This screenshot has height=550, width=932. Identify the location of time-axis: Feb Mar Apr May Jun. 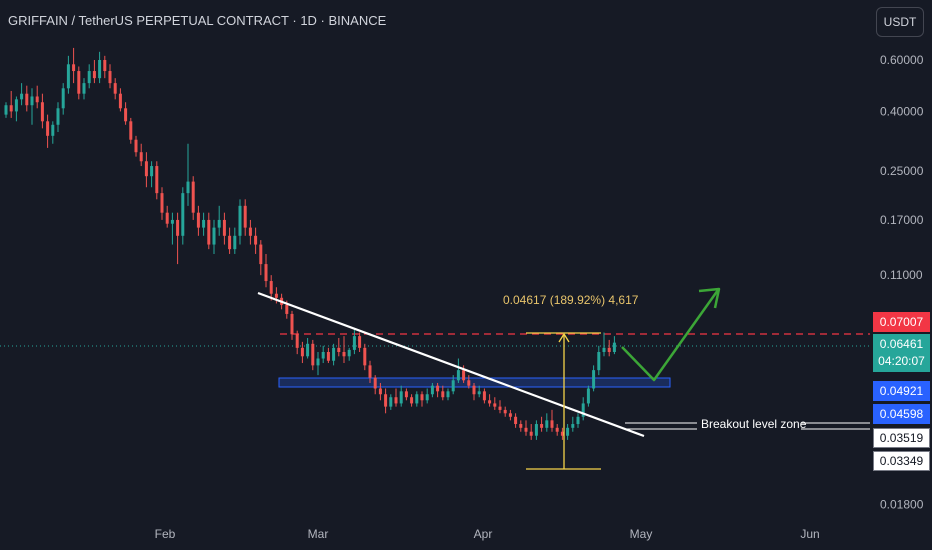
(487, 534).